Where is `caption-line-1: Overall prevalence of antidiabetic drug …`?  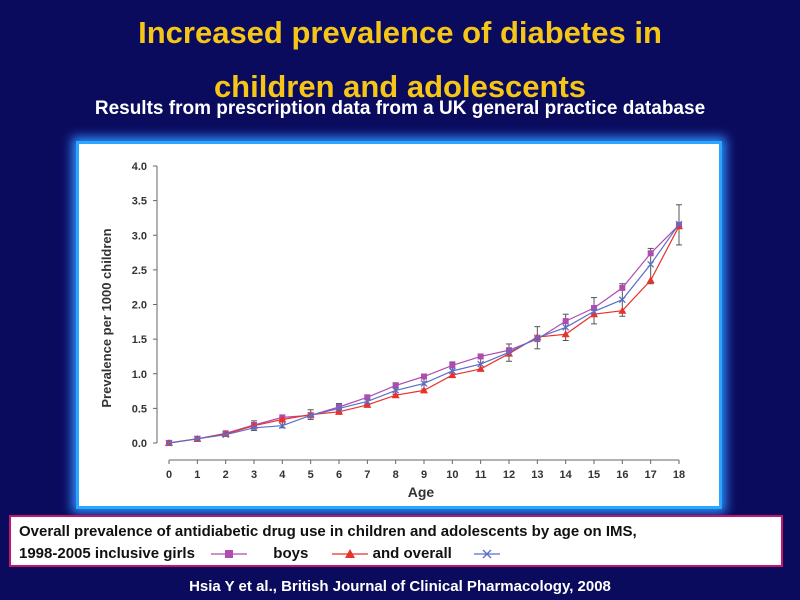 caption-line-1: Overall prevalence of antidiabetic drug … is located at coordinates (328, 531).